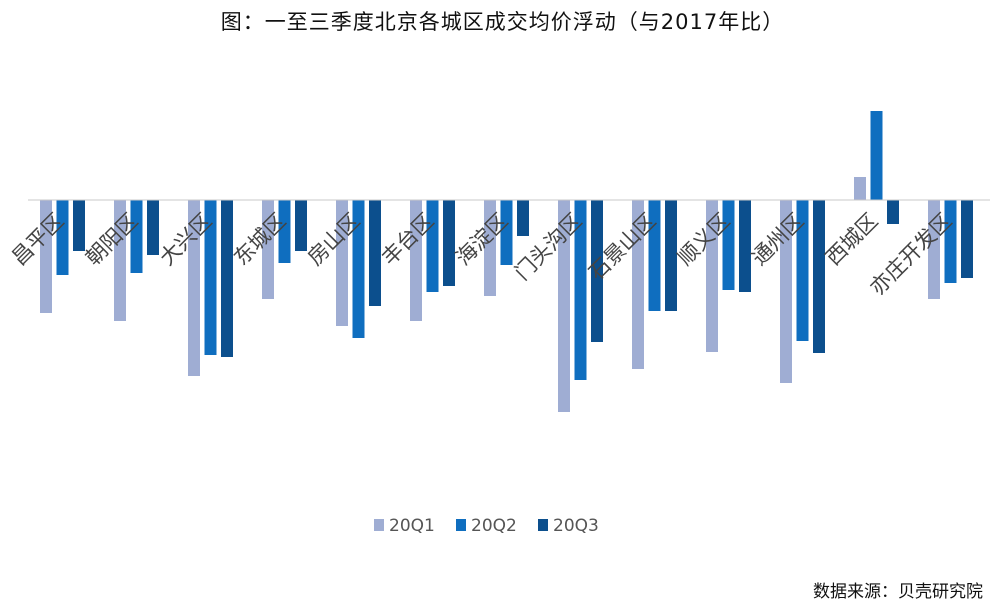 This screenshot has width=1005, height=608. I want to click on legend-label-20Q2: 20Q2, so click(494, 526).